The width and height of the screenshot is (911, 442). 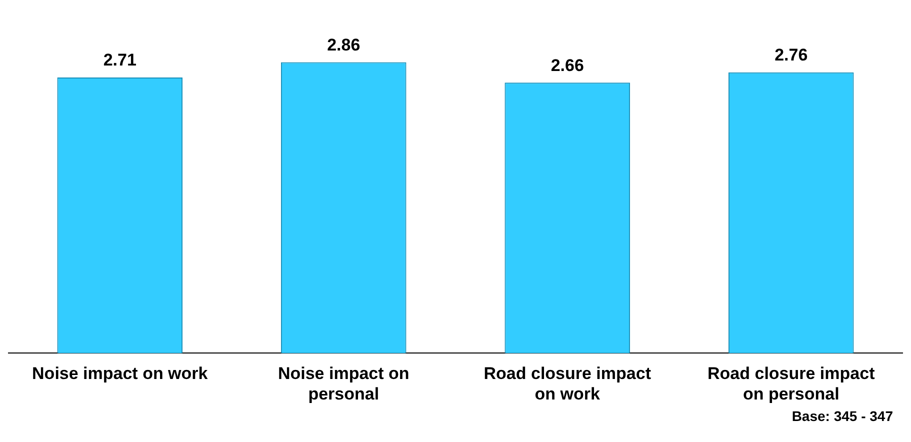 I want to click on x-tick-label: Noise impact on personal, so click(x=344, y=384).